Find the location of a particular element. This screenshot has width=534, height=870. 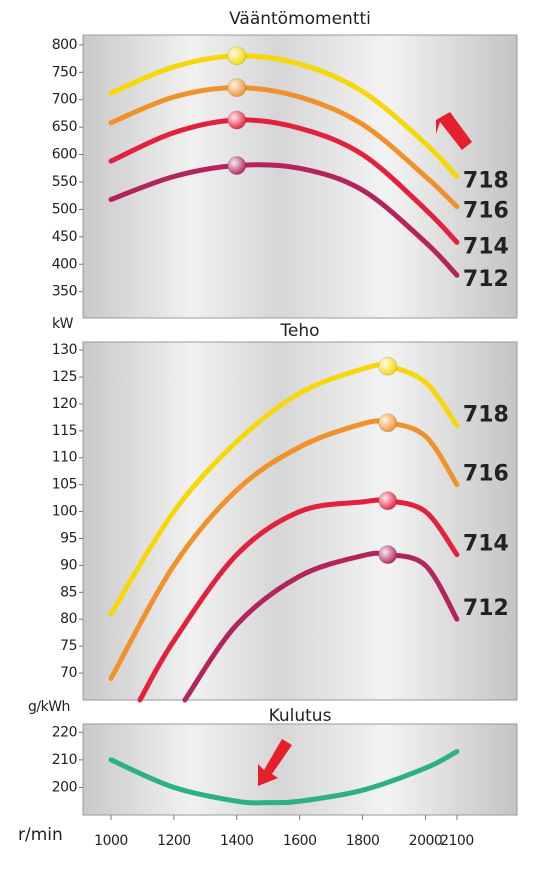

y-tick-label: 110 is located at coordinates (64, 458).